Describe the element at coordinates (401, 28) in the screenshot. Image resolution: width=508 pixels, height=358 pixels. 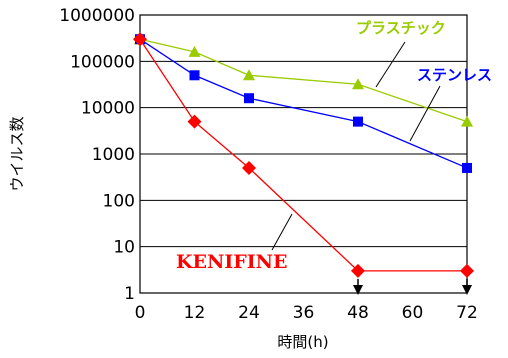
I see `series-label-plastic: プラスチック` at that location.